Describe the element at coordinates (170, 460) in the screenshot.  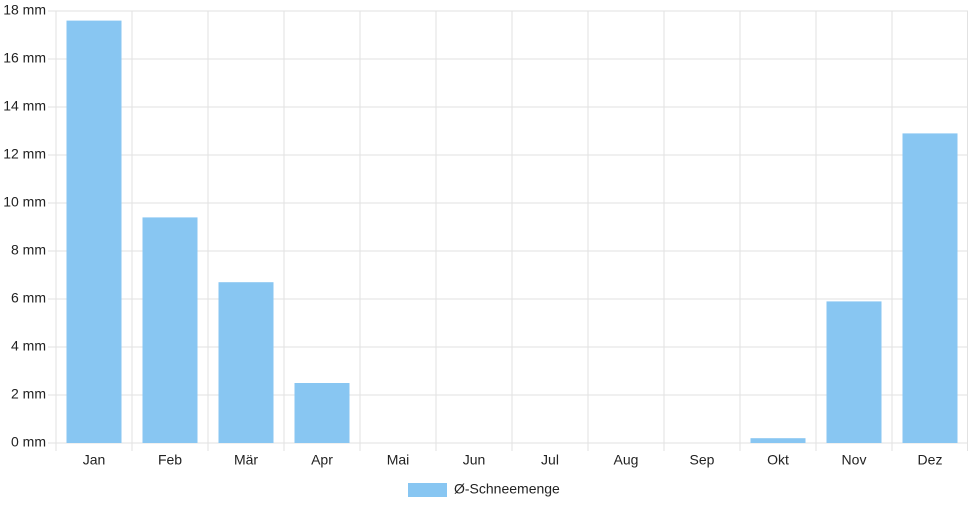
I see `x-tick-label: Feb` at that location.